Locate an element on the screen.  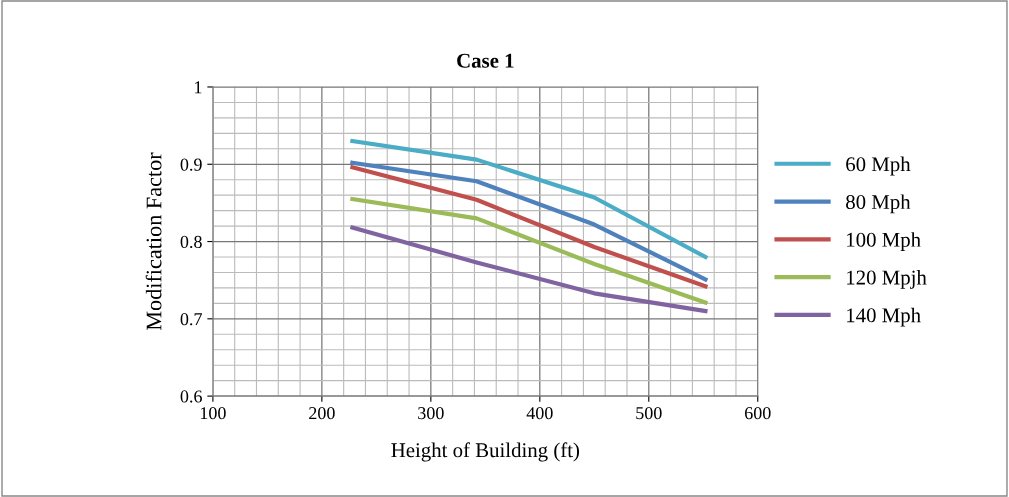
legend-label: 80 Mph is located at coordinates (878, 204).